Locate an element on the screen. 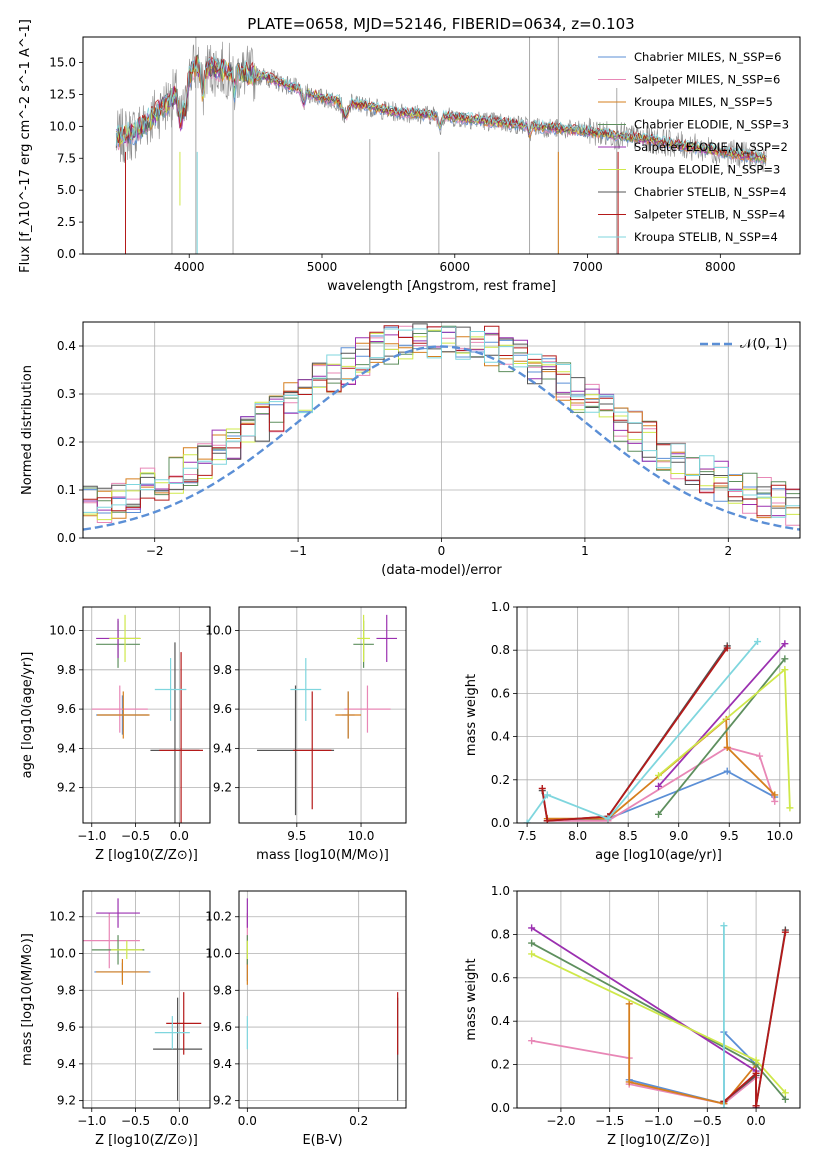  x-tick-label: 8.5 is located at coordinates (628, 836).